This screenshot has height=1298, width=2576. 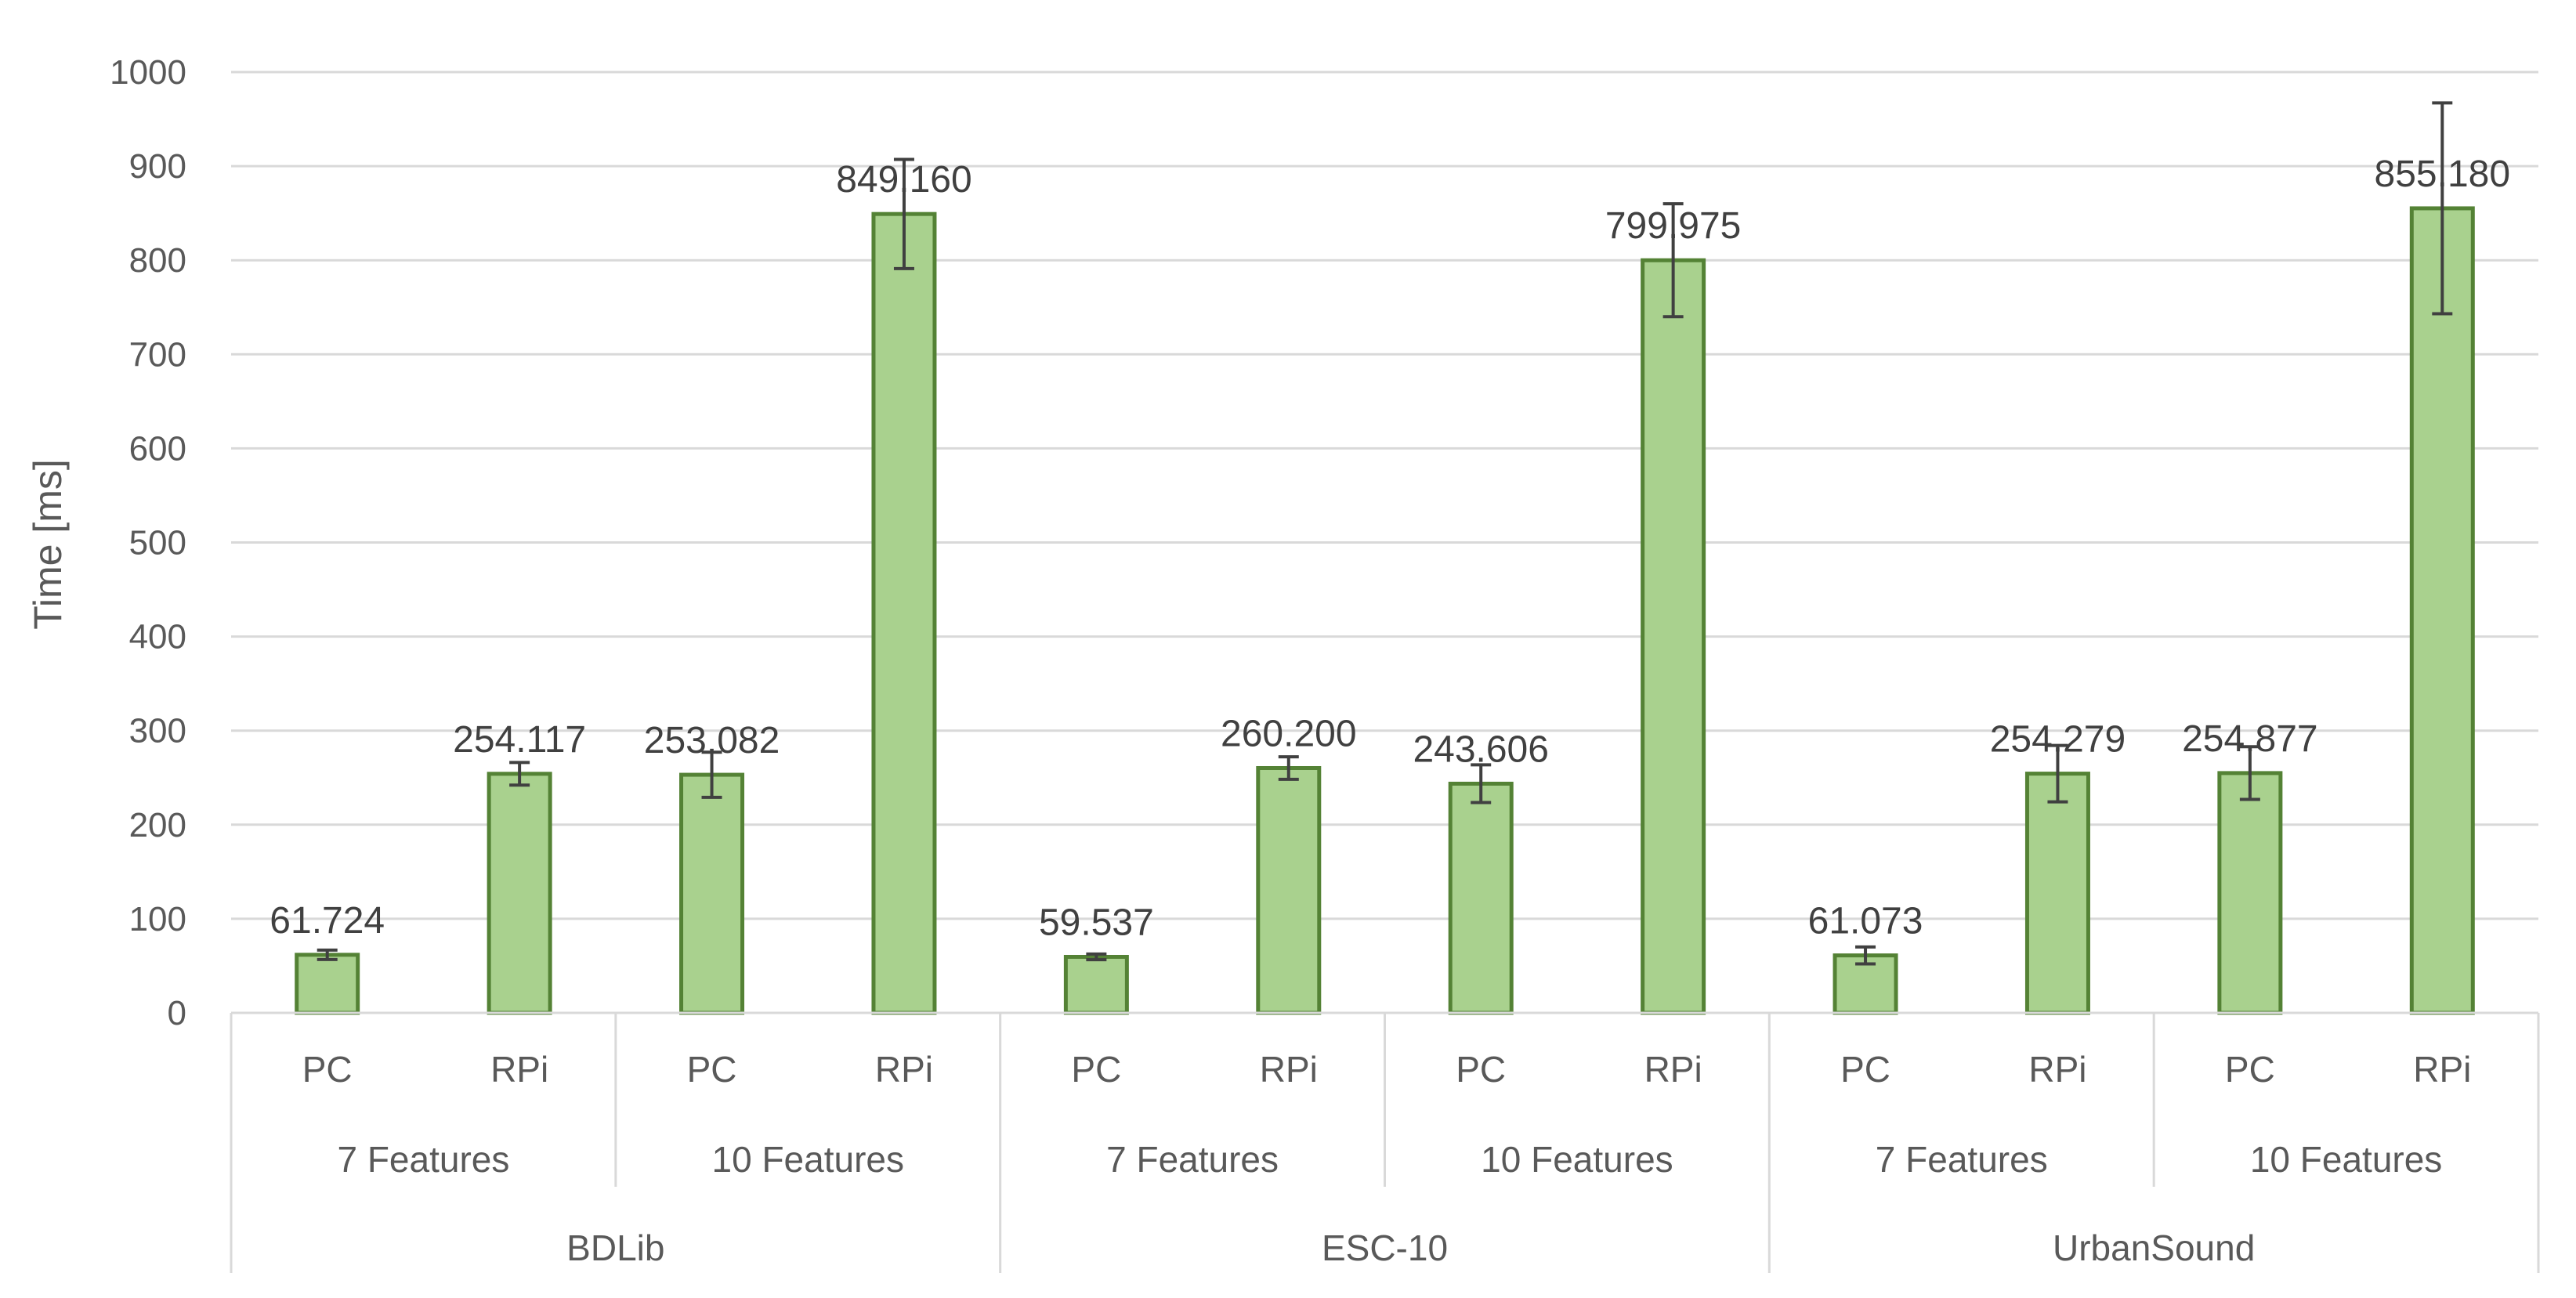 What do you see at coordinates (1096, 923) in the screenshot?
I see `data-label: 59.537` at bounding box center [1096, 923].